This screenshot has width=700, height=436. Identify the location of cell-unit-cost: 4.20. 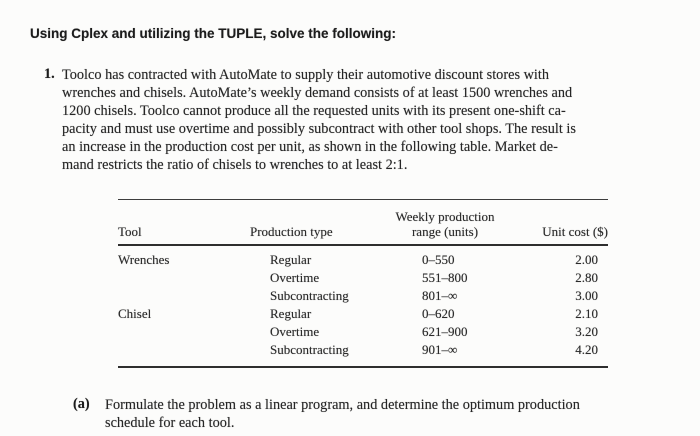
(586, 349).